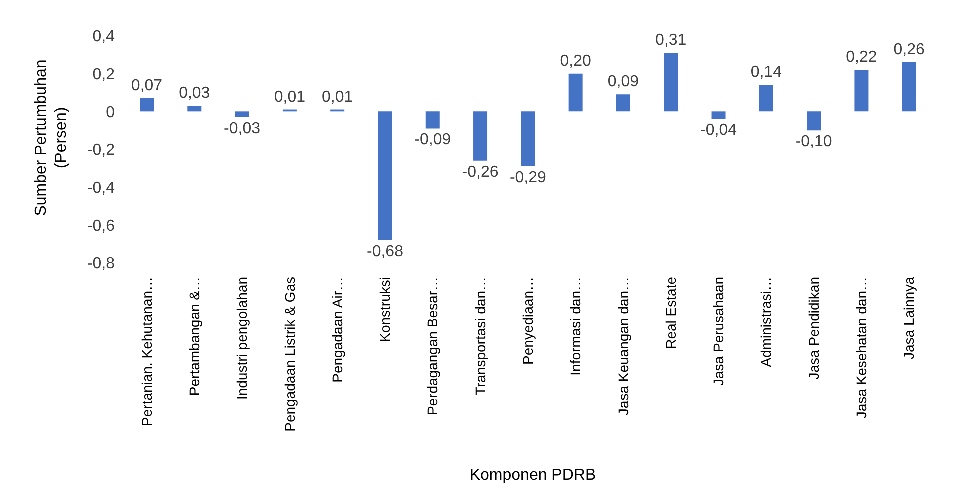  What do you see at coordinates (111, 113) in the screenshot?
I see `y-tick-label: 0` at bounding box center [111, 113].